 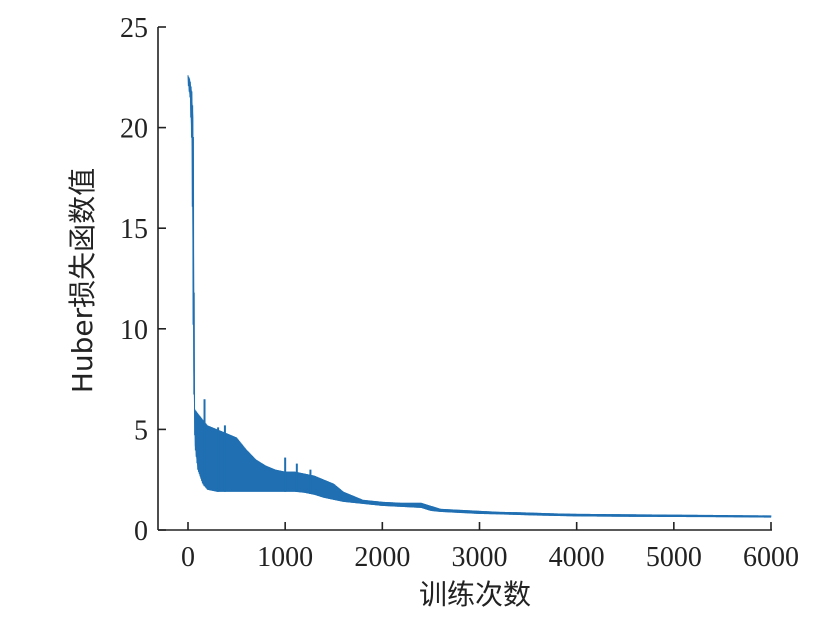 What do you see at coordinates (771, 557) in the screenshot?
I see `x-tick-label: 6000` at bounding box center [771, 557].